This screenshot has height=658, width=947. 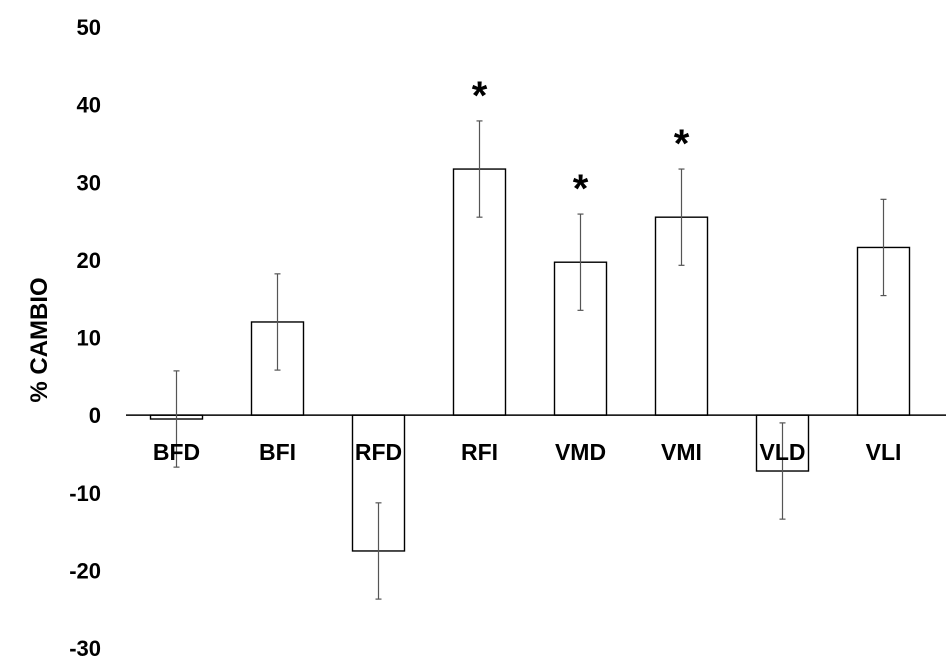 I want to click on error-bar-vmi, so click(x=681, y=217).